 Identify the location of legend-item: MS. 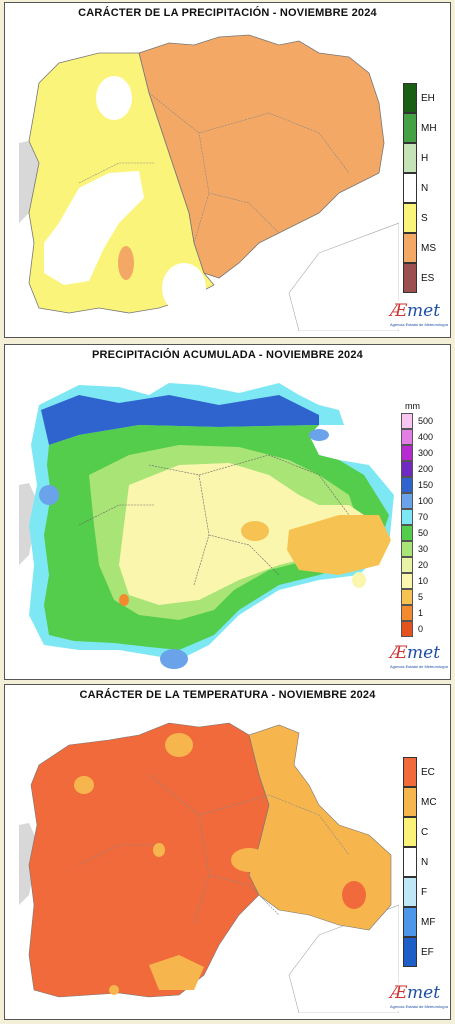
(419, 248).